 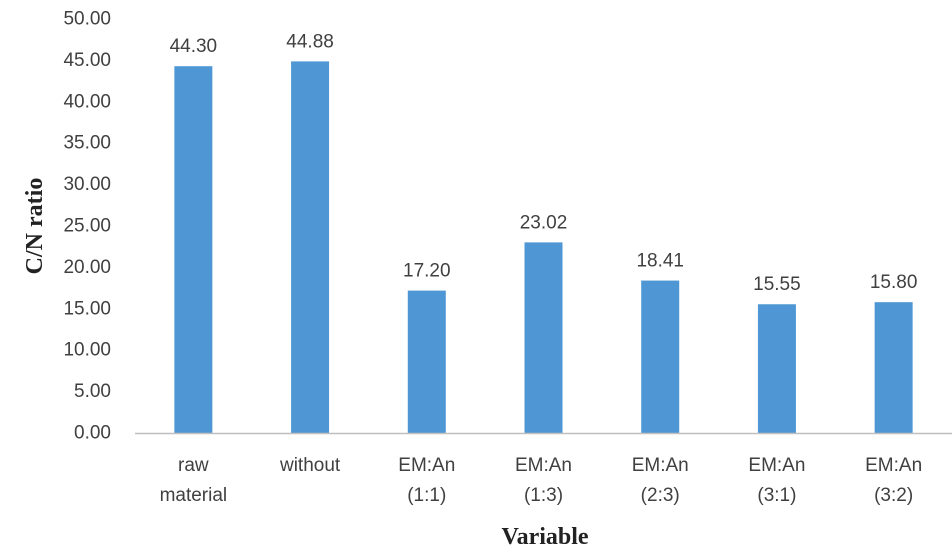 What do you see at coordinates (426, 495) in the screenshot?
I see `x-tick-label: (1:1)` at bounding box center [426, 495].